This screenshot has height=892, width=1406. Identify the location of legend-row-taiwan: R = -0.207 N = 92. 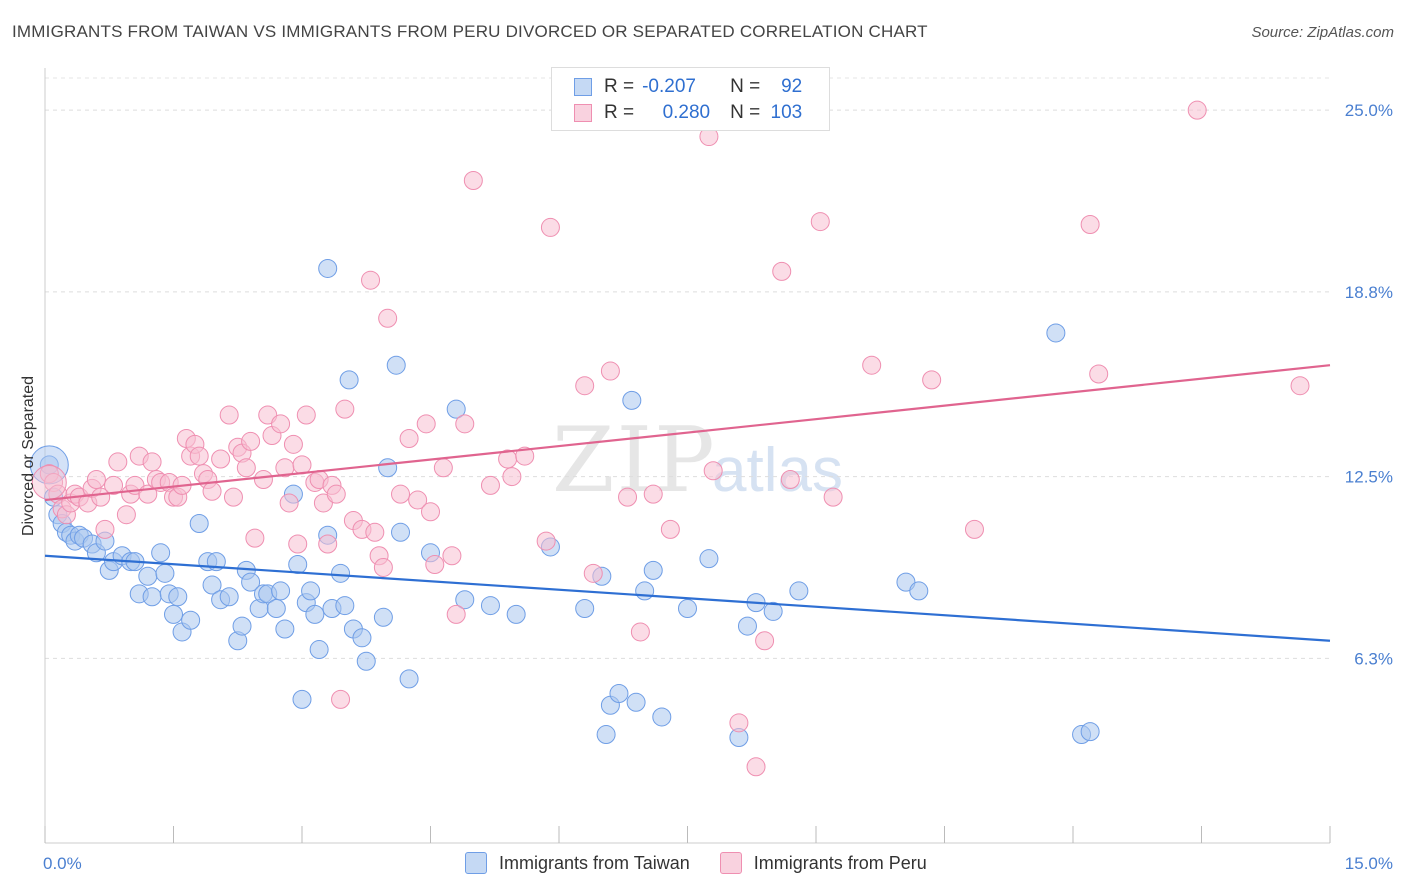
(688, 87).